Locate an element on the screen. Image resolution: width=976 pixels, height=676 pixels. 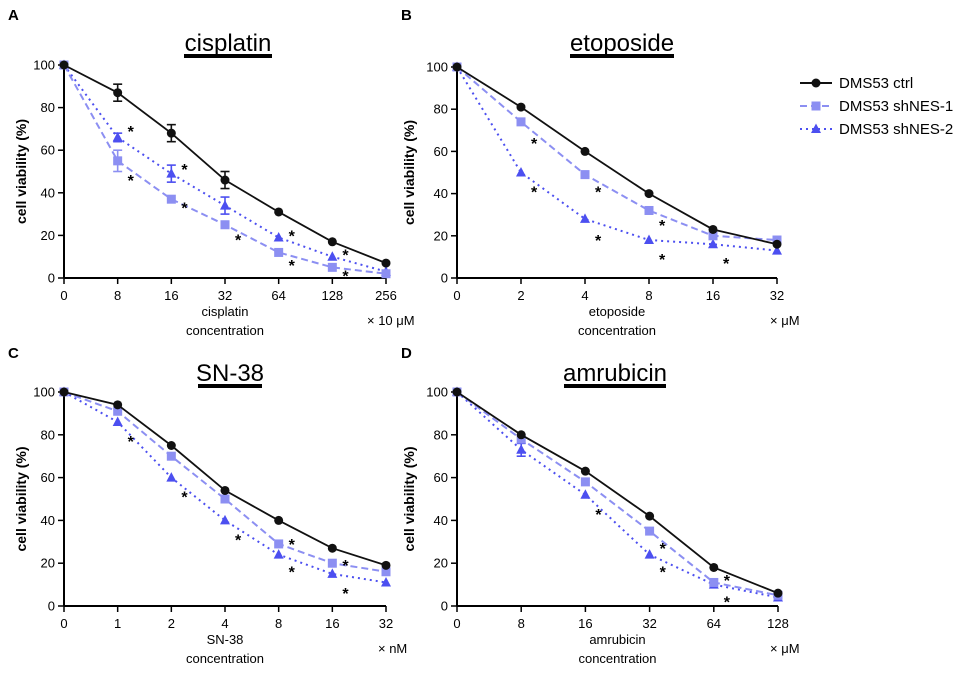
legend-item: DMS53 ctrl is located at coordinates (856, 83).